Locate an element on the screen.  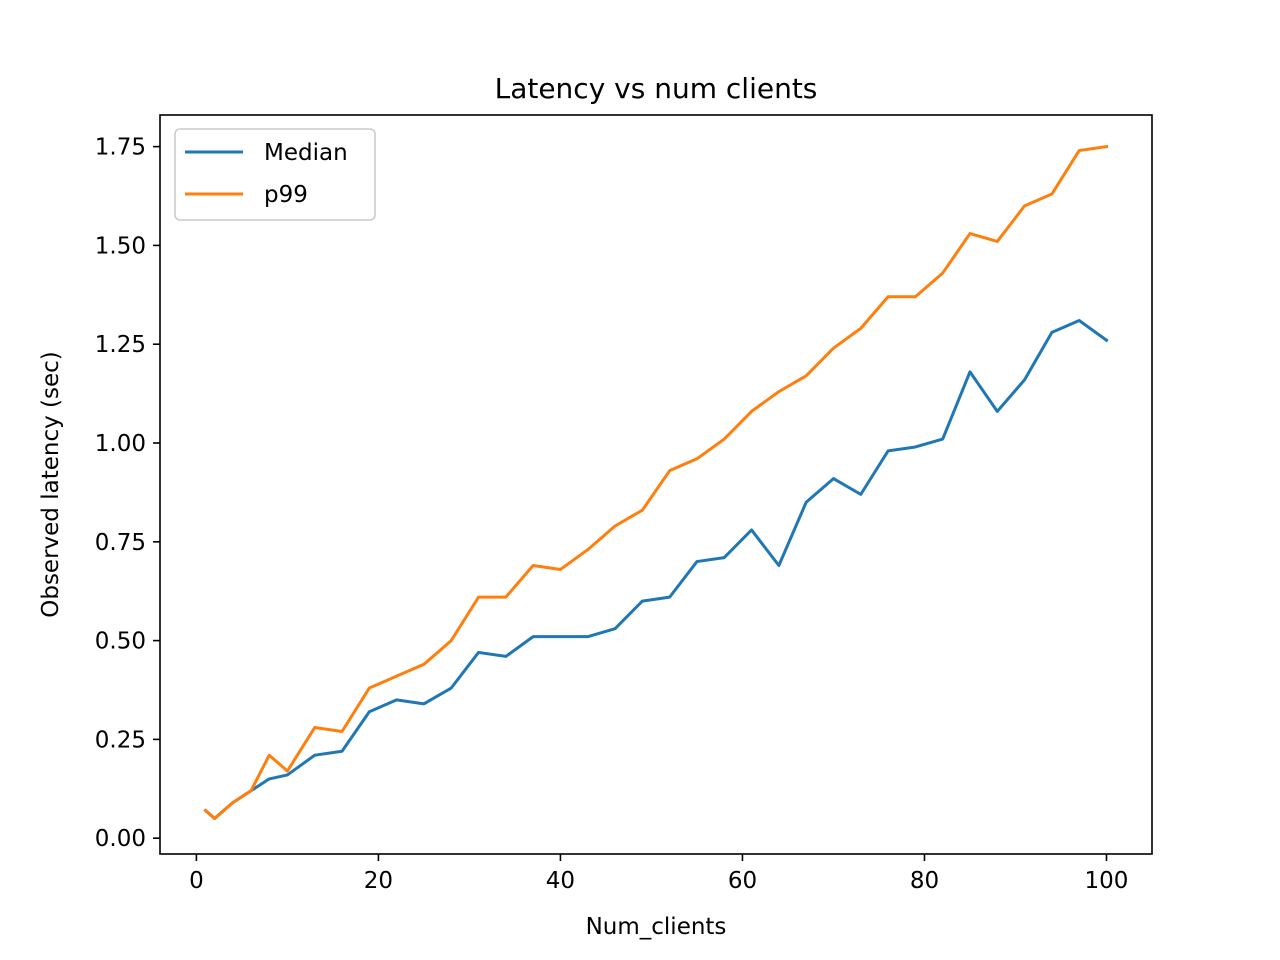
y-tick-label: 1.75 is located at coordinates (120, 148).